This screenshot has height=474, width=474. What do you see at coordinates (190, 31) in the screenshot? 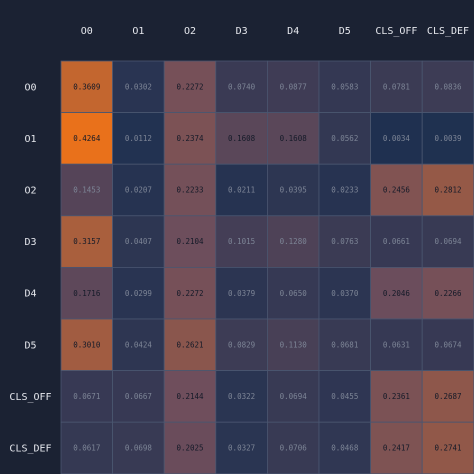
I see `column-label-o2: O2` at bounding box center [190, 31].